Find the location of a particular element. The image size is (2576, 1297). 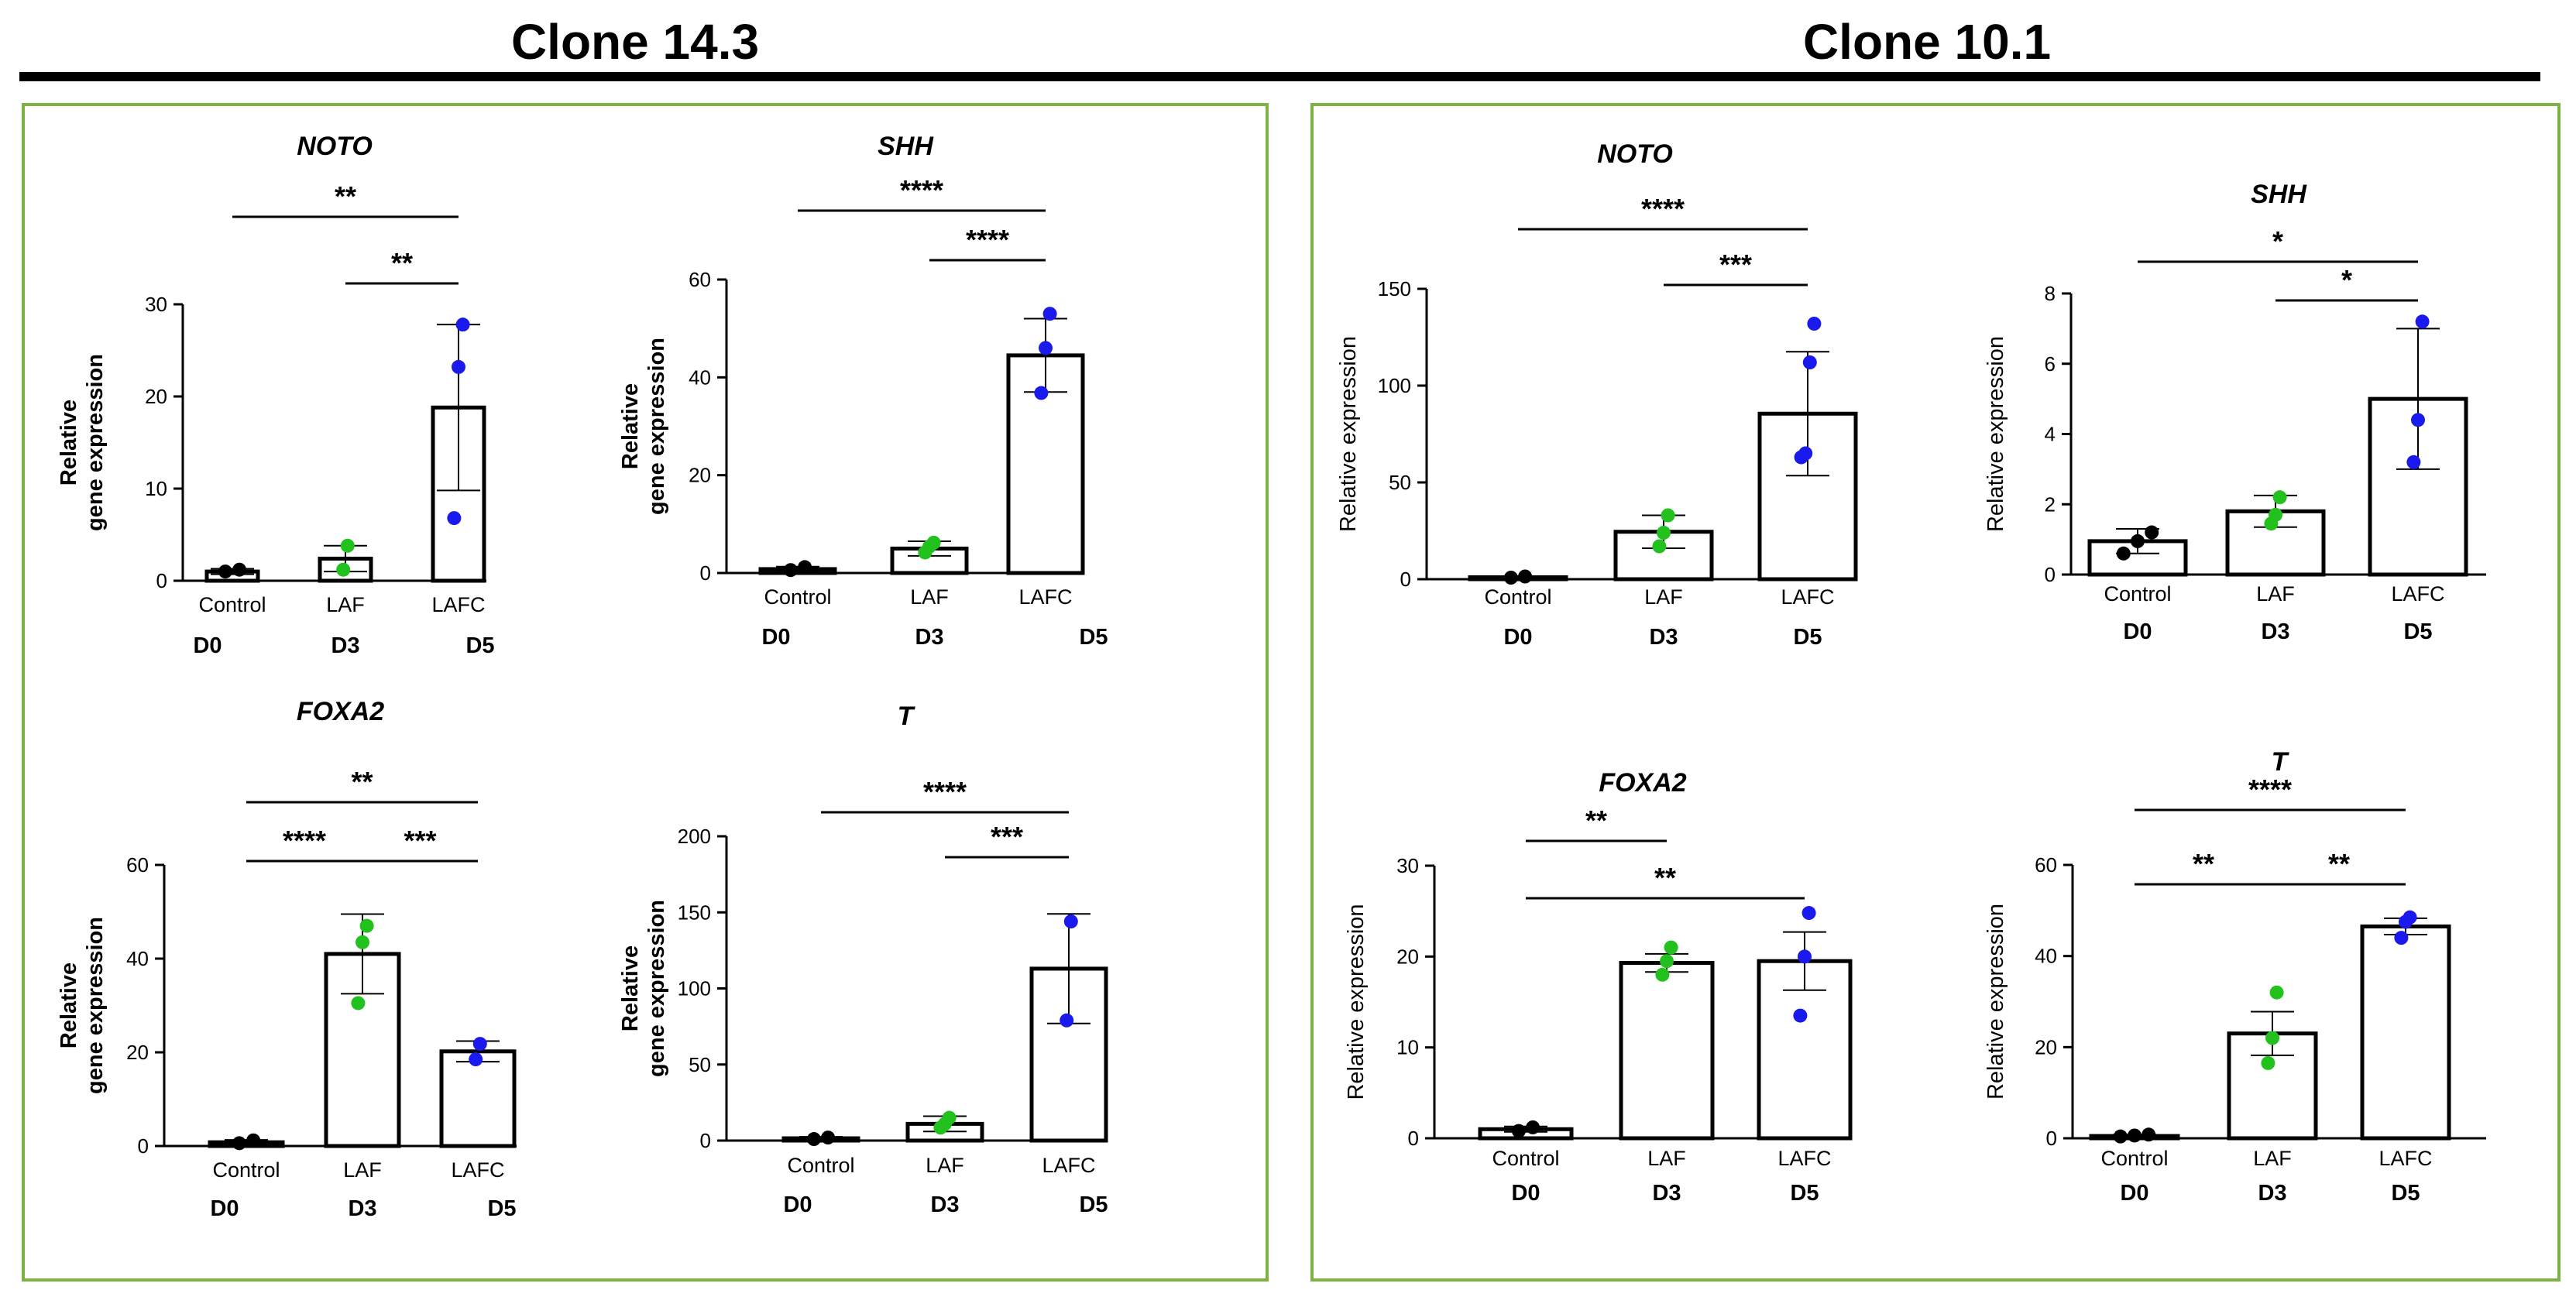

y-tick-label: 150 is located at coordinates (694, 912).